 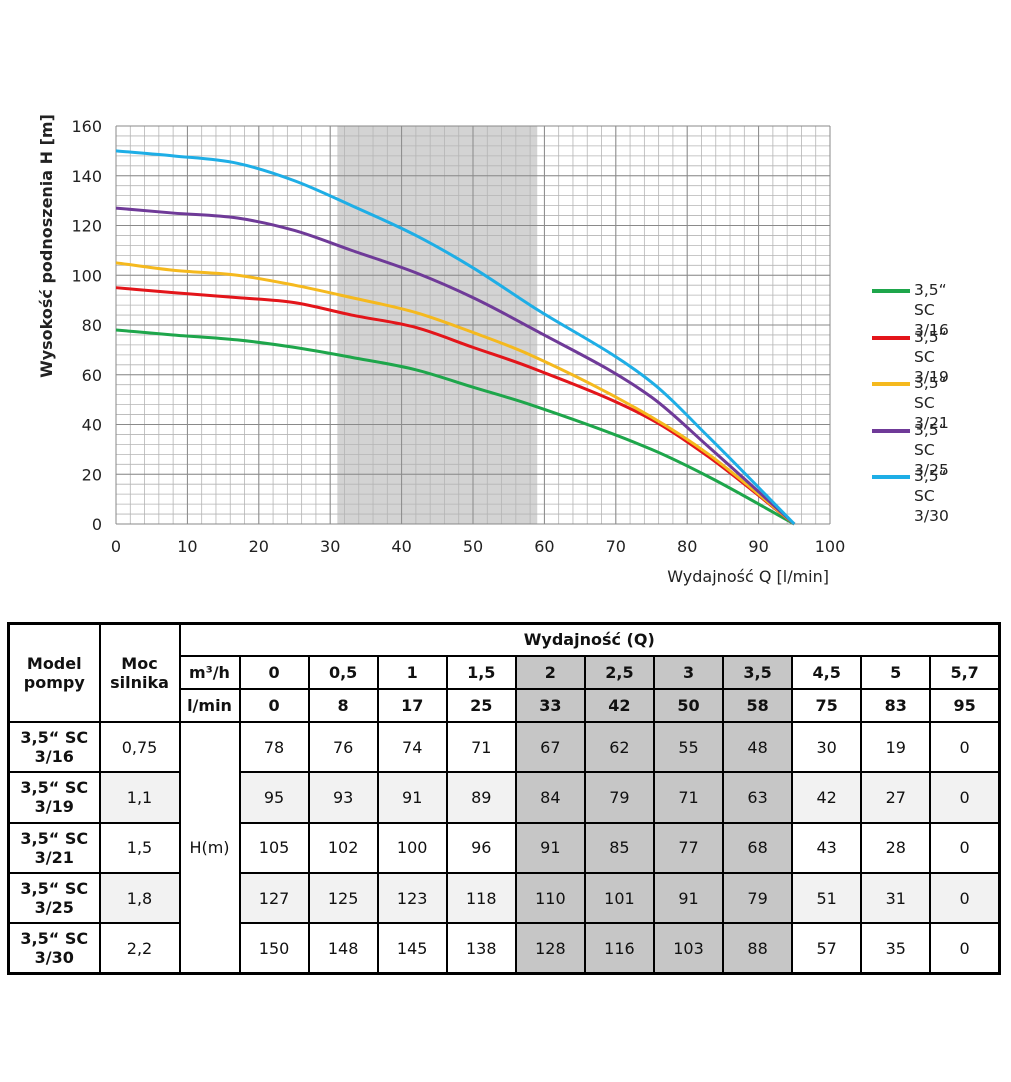 What do you see at coordinates (827, 898) in the screenshot?
I see `value-cell: 51` at bounding box center [827, 898].